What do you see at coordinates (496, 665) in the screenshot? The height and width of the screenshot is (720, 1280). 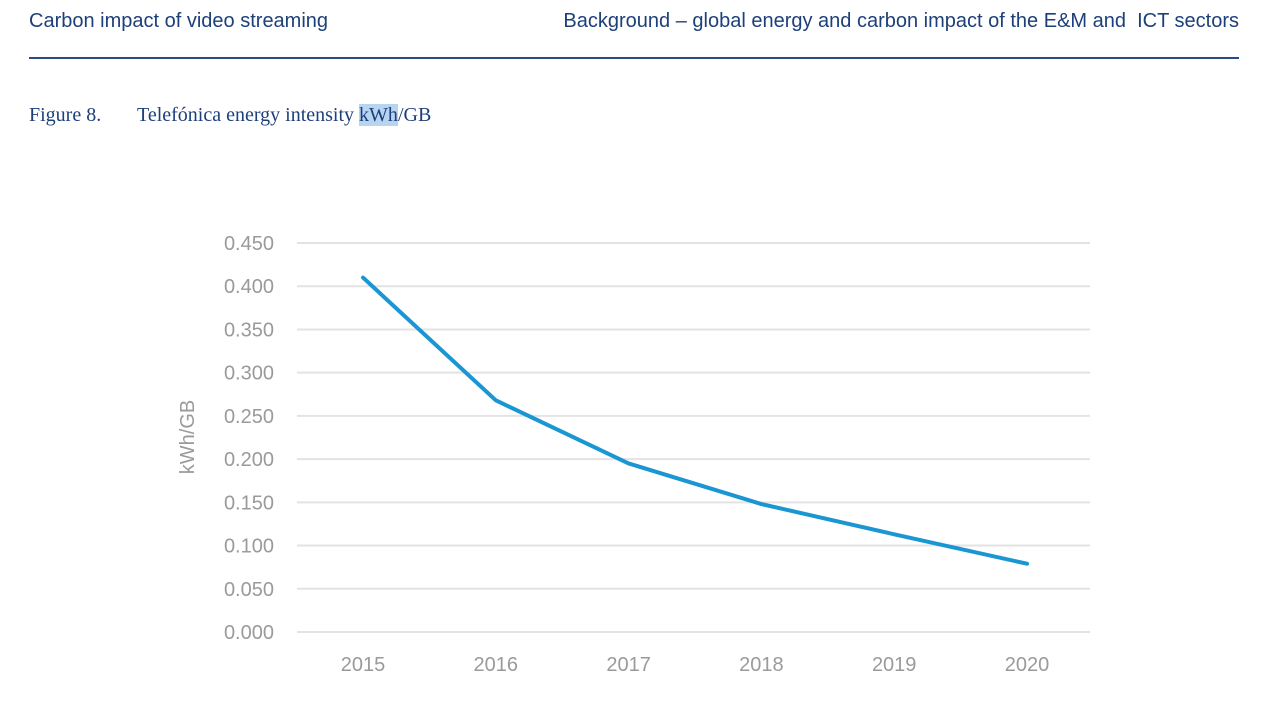 I see `x-tick-label: 2016` at bounding box center [496, 665].